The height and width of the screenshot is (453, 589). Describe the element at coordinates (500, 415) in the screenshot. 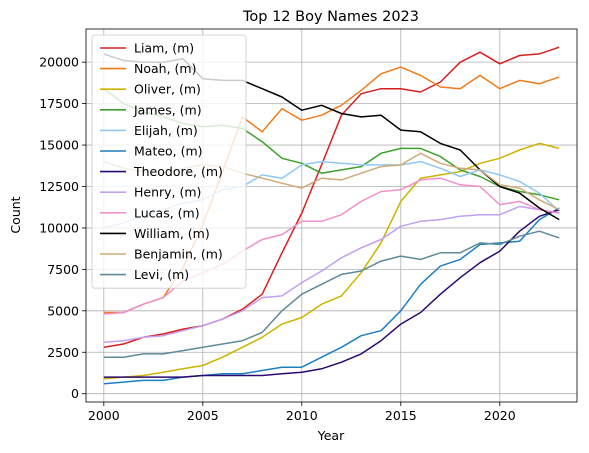

I see `x-tick-label-4: 2020` at that location.